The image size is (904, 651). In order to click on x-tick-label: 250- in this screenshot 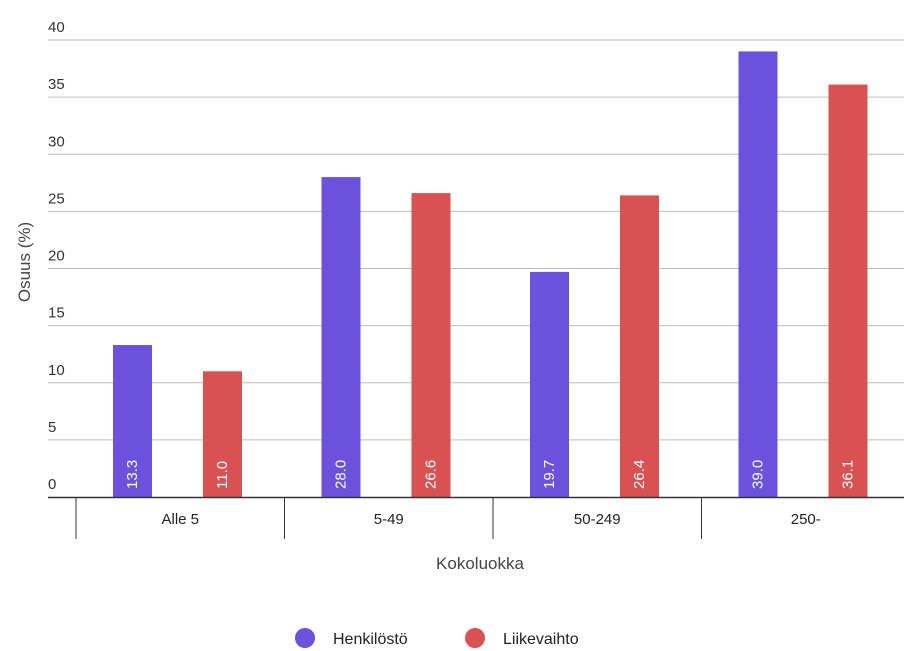, I will do `click(806, 519)`.